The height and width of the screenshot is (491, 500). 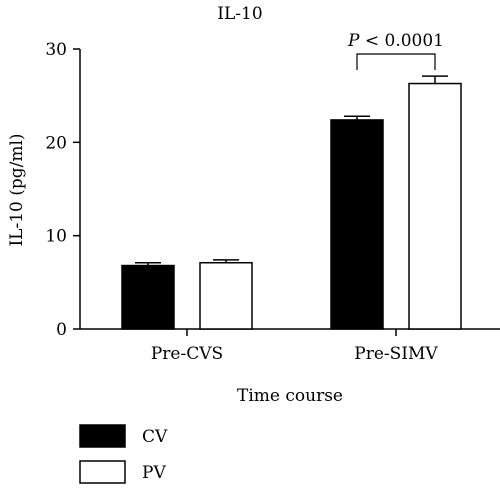 I want to click on legend-swatch-cv, so click(x=102, y=436).